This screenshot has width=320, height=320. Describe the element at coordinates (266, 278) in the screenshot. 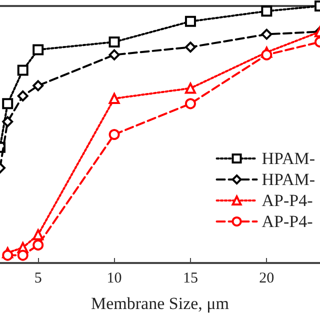

I see `x-tick-label: 20` at that location.